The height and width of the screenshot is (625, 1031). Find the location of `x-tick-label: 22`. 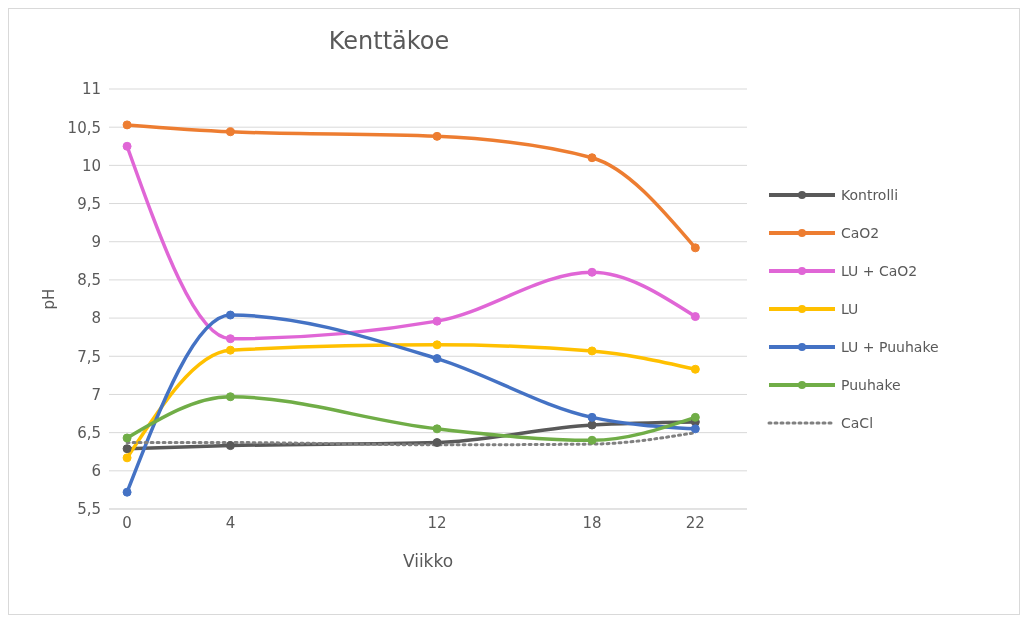

x-tick-label: 22 is located at coordinates (695, 522).